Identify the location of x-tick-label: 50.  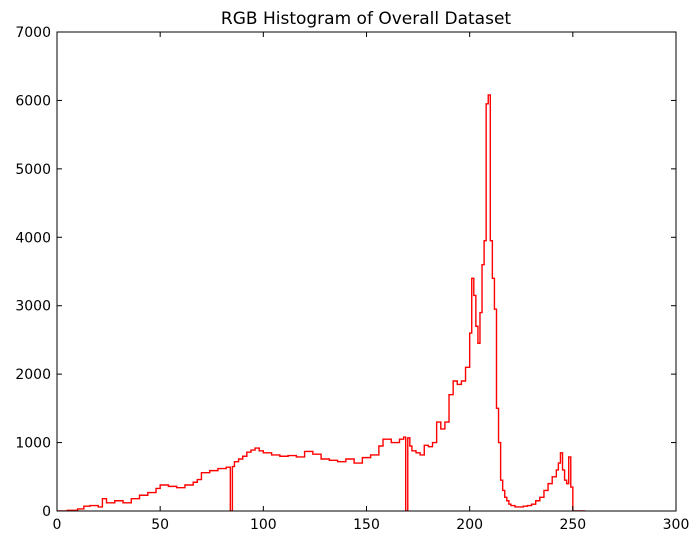
(160, 525).